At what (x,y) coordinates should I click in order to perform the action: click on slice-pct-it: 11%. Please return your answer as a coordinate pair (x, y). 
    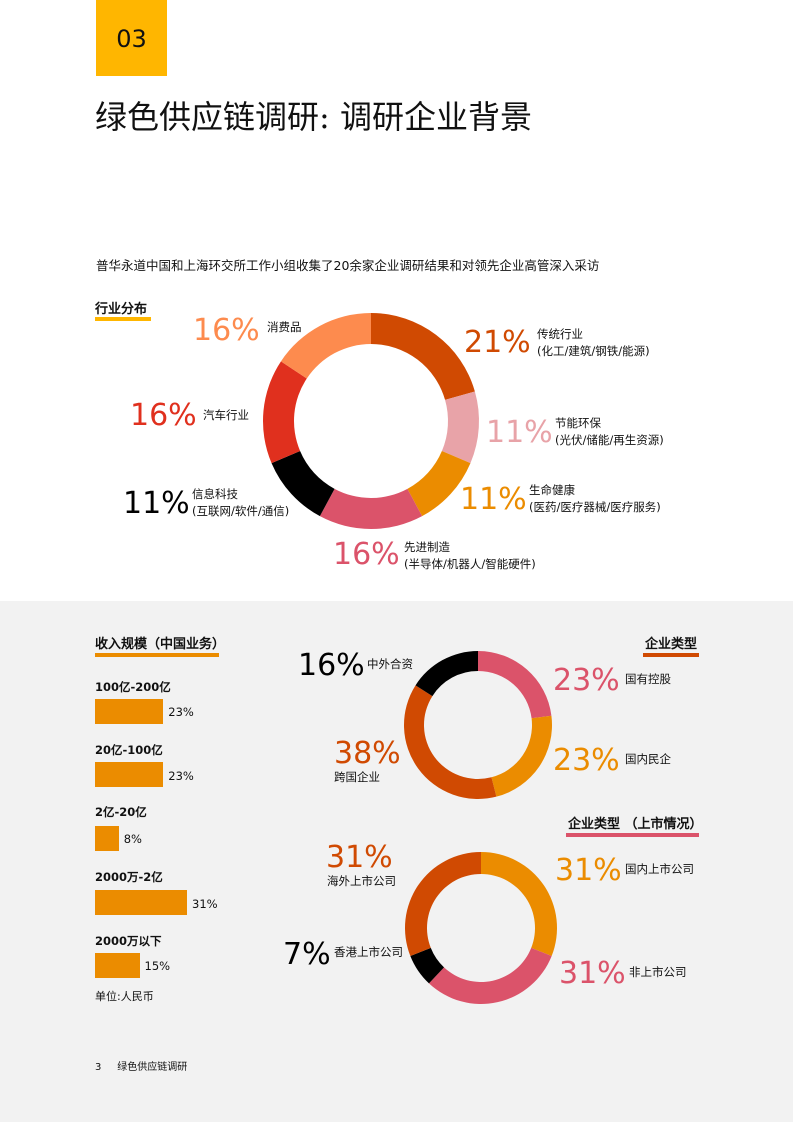
    Looking at the image, I should click on (156, 503).